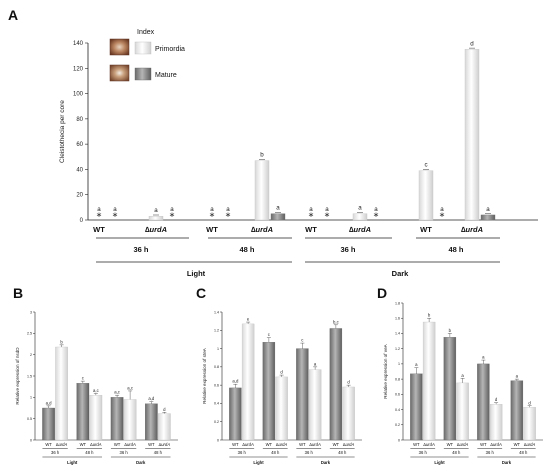  What do you see at coordinates (507, 462) in the screenshot?
I see `condition-label-dark: Dark` at bounding box center [507, 462].